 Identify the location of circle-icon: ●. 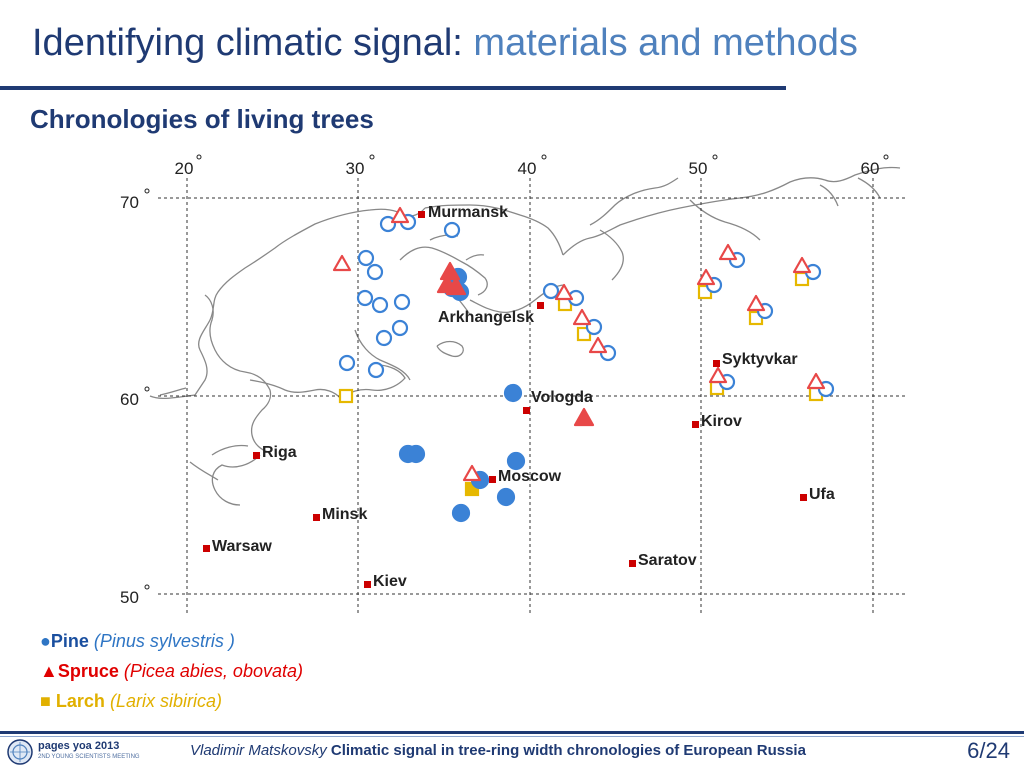
(45, 641).